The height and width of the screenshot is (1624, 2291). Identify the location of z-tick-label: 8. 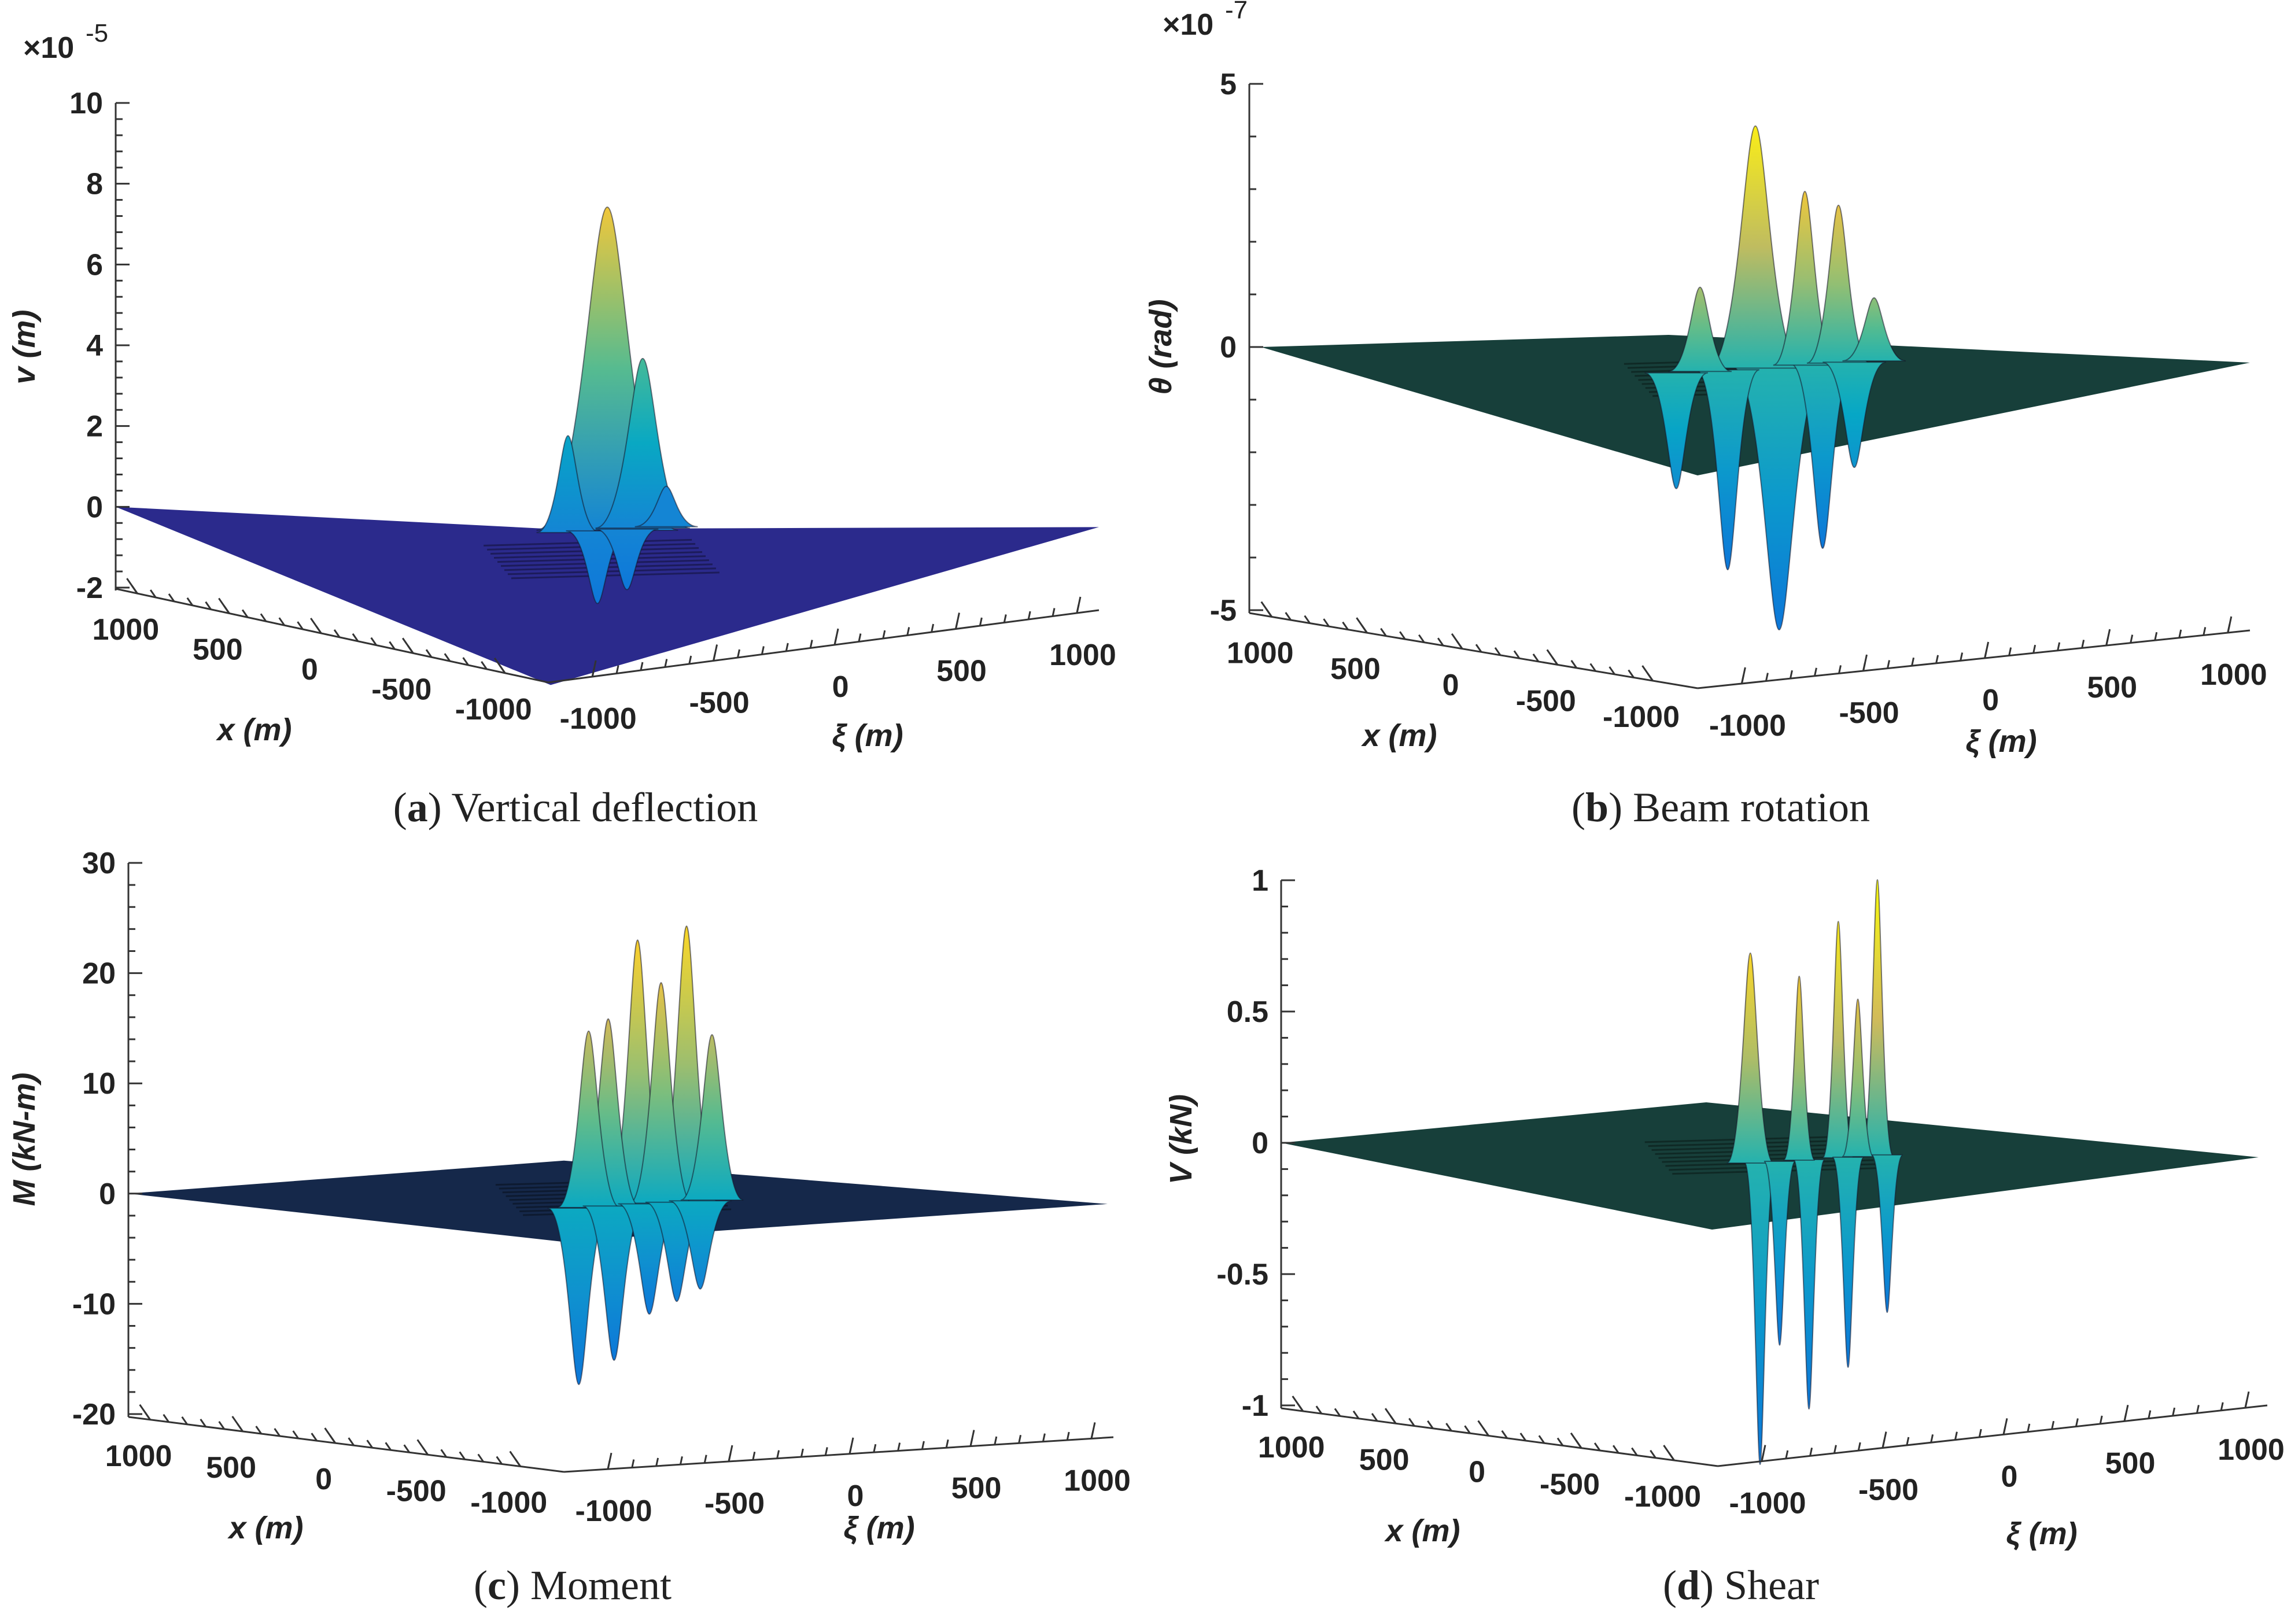
(94, 184).